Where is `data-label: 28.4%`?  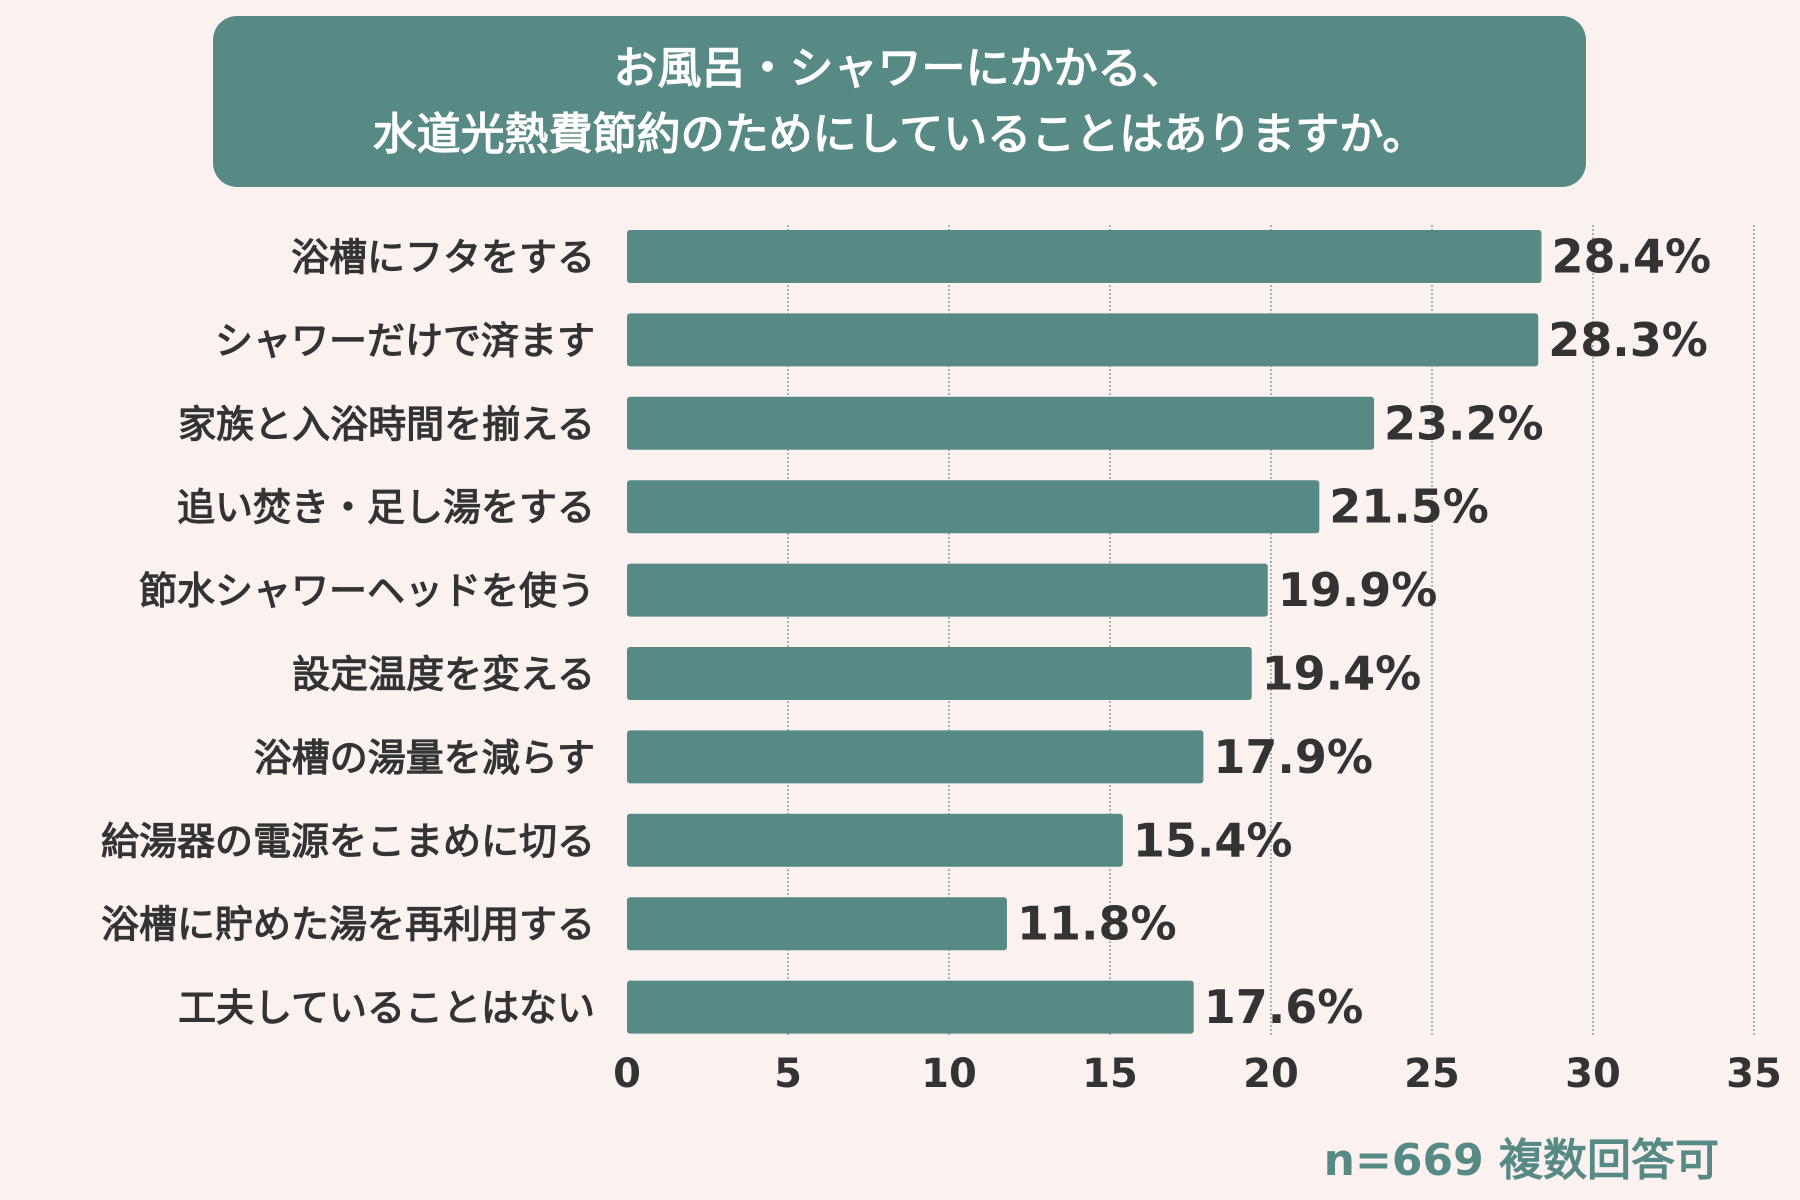
data-label: 28.4% is located at coordinates (1631, 257).